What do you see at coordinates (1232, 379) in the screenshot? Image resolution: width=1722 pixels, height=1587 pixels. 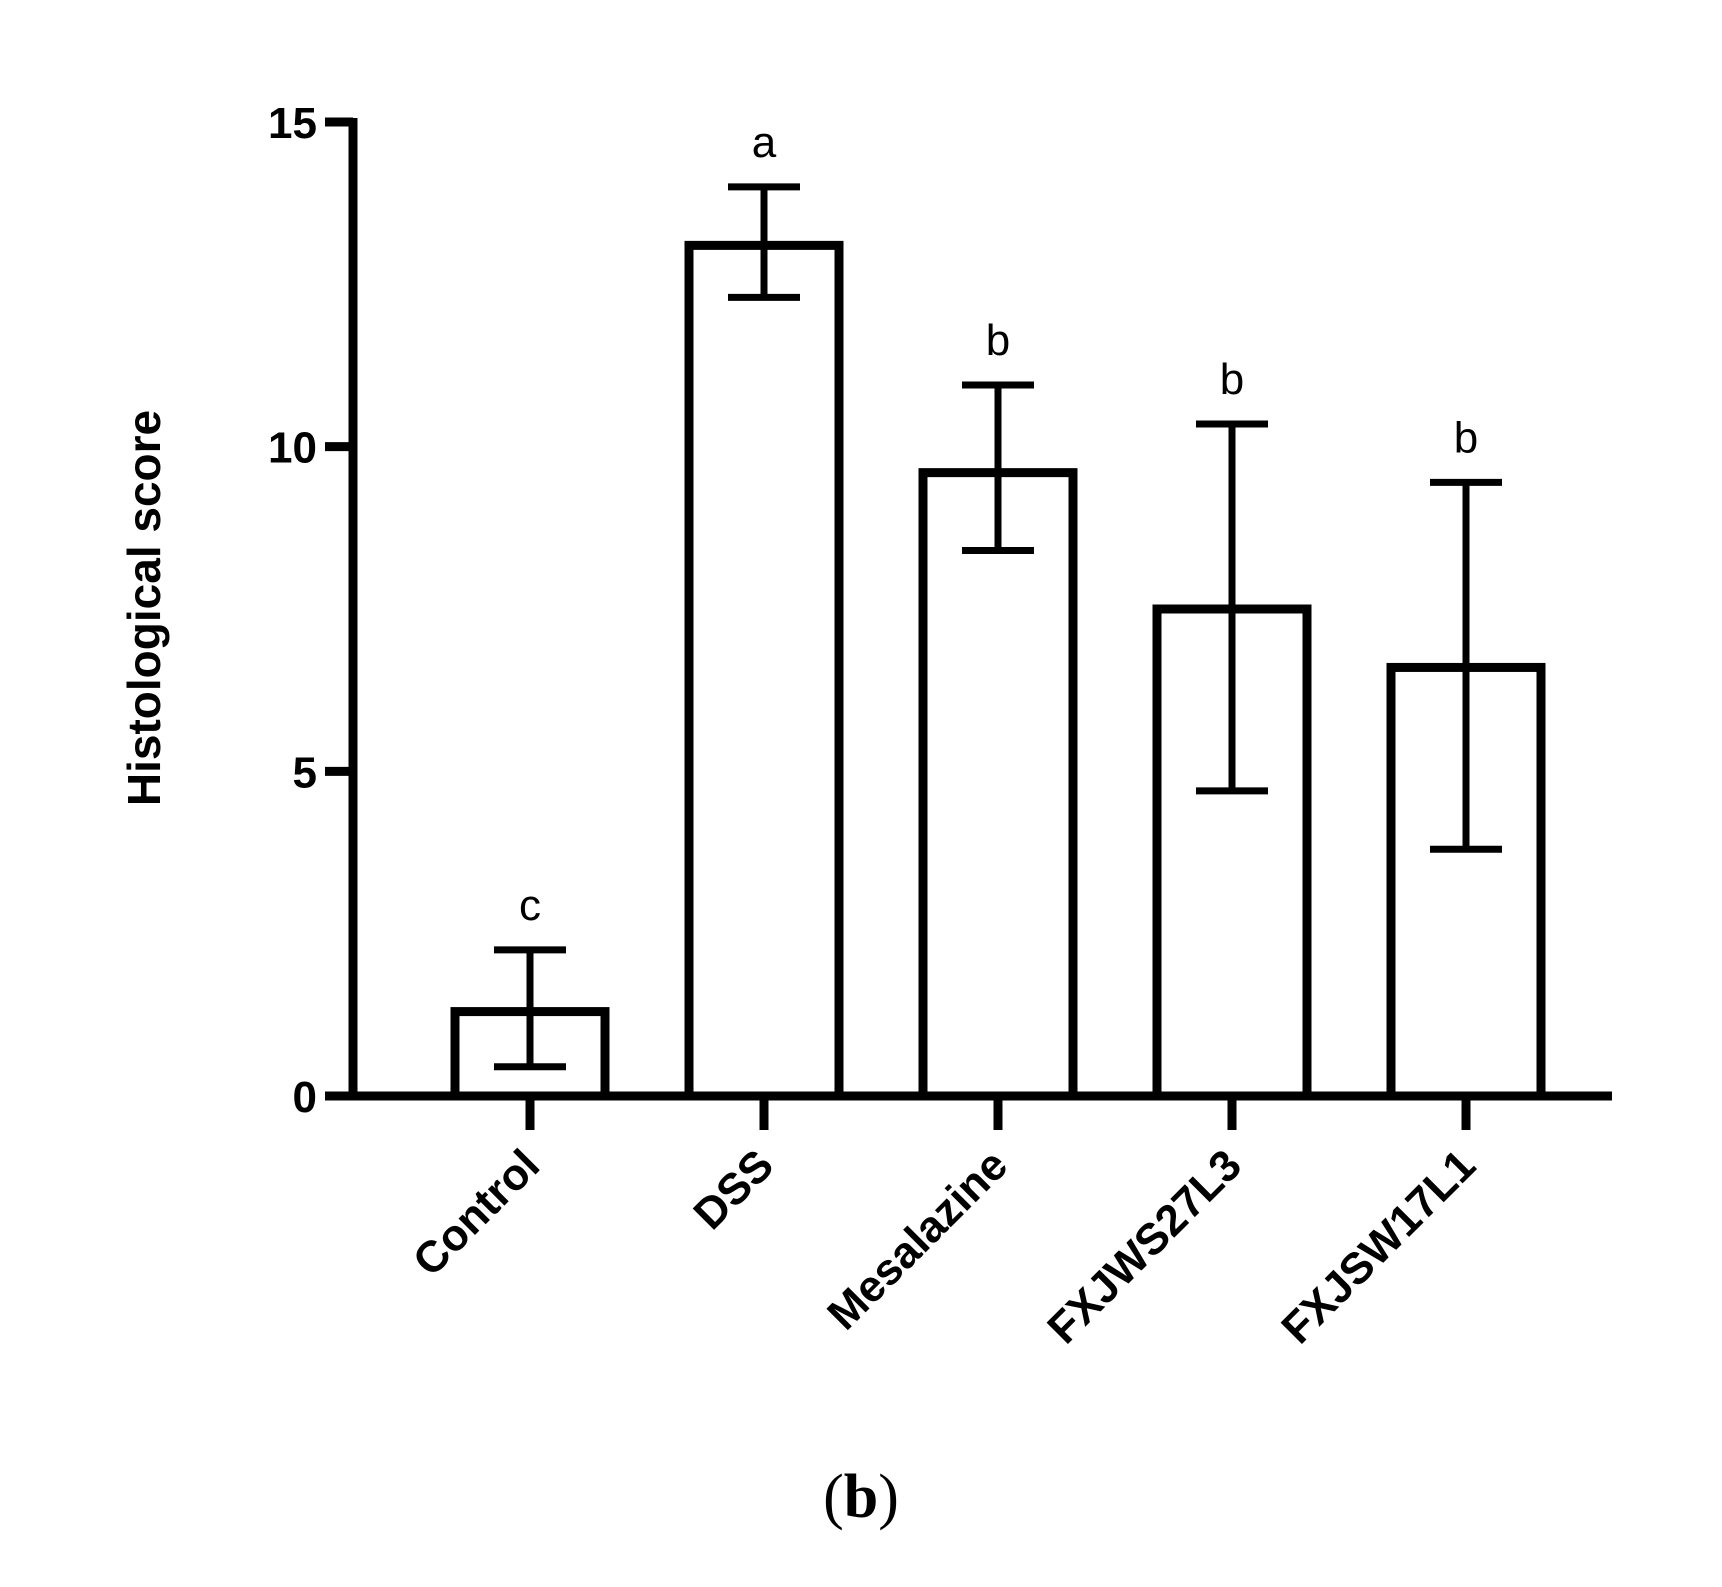 I see `significance-label-fxjws27l3: b` at bounding box center [1232, 379].